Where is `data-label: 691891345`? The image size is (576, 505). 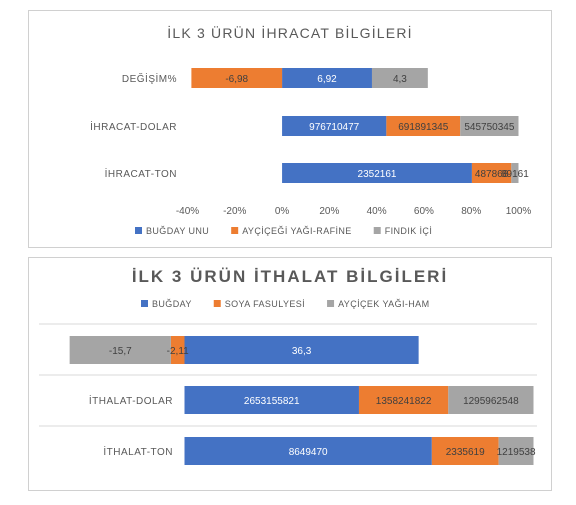 data-label: 691891345 is located at coordinates (423, 127).